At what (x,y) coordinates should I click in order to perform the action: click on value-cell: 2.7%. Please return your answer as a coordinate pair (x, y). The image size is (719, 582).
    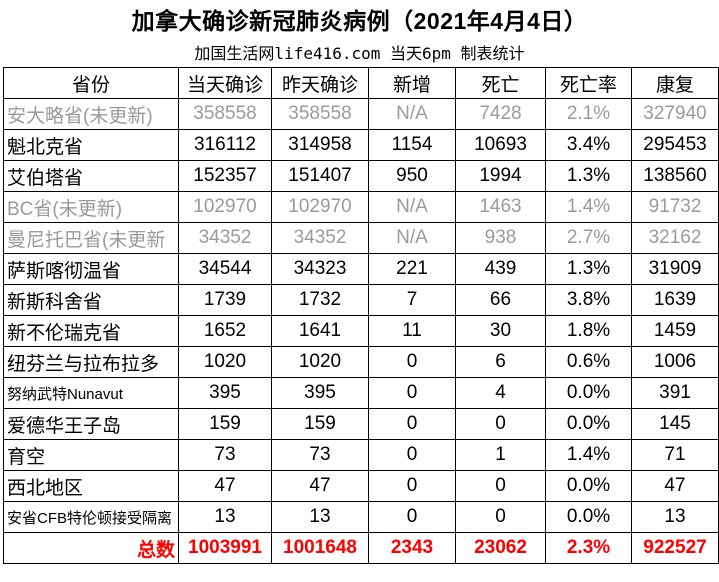
    Looking at the image, I should click on (588, 238).